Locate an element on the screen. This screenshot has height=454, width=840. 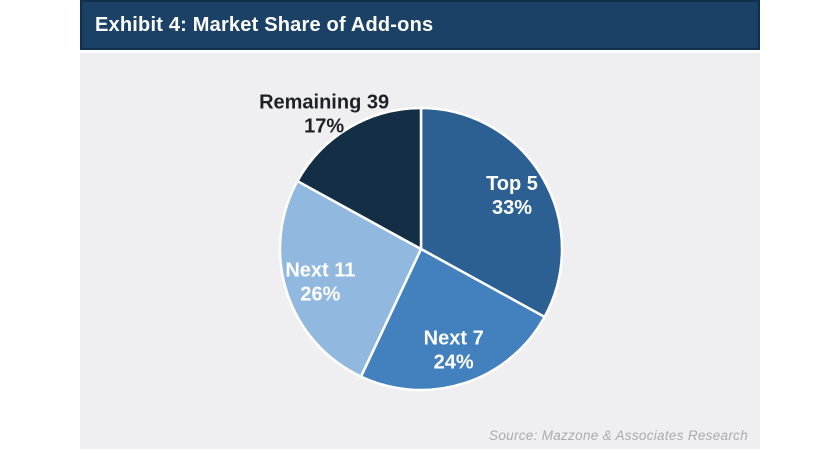
slice-label-remaining-39: Remaining 39 17% is located at coordinates (324, 115).